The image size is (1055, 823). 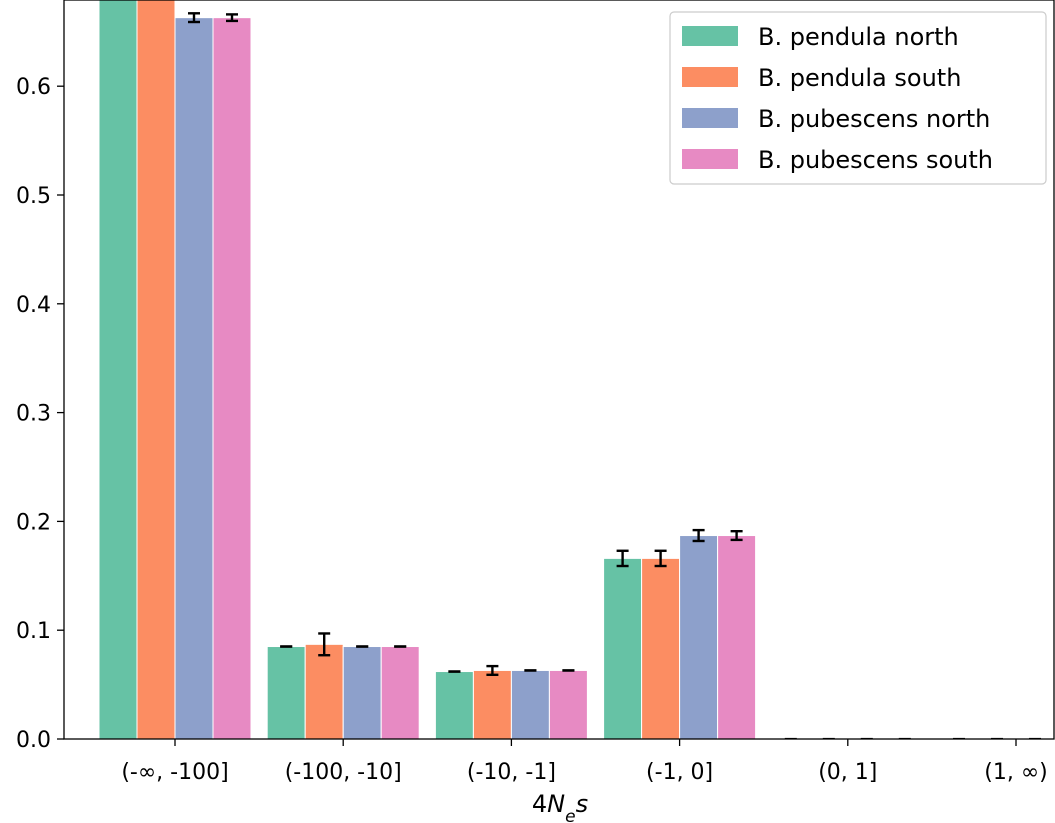 What do you see at coordinates (33, 87) in the screenshot?
I see `y-tick-label: 0.6` at bounding box center [33, 87].